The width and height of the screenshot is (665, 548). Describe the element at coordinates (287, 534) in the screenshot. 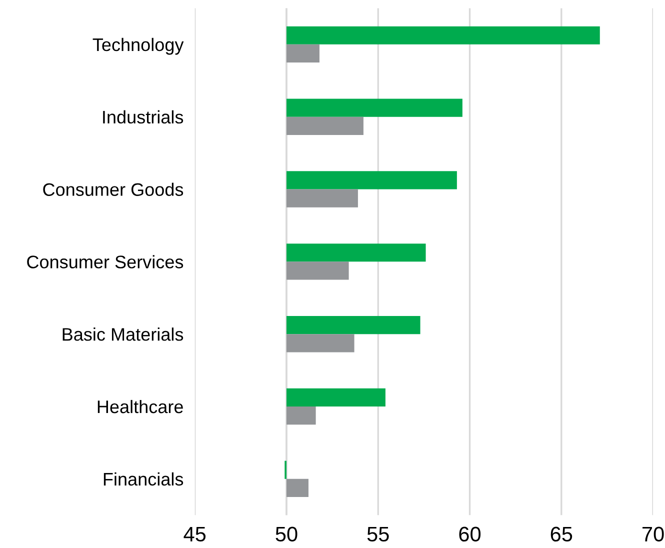

I see `x-tick-label: 50` at that location.